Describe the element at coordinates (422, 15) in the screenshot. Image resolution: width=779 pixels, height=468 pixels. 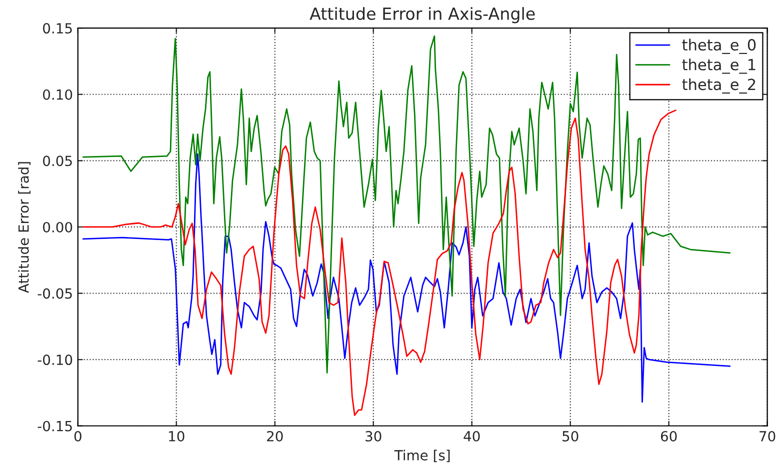
I see `chart-title: Attitude Error in Axis-Angle` at that location.